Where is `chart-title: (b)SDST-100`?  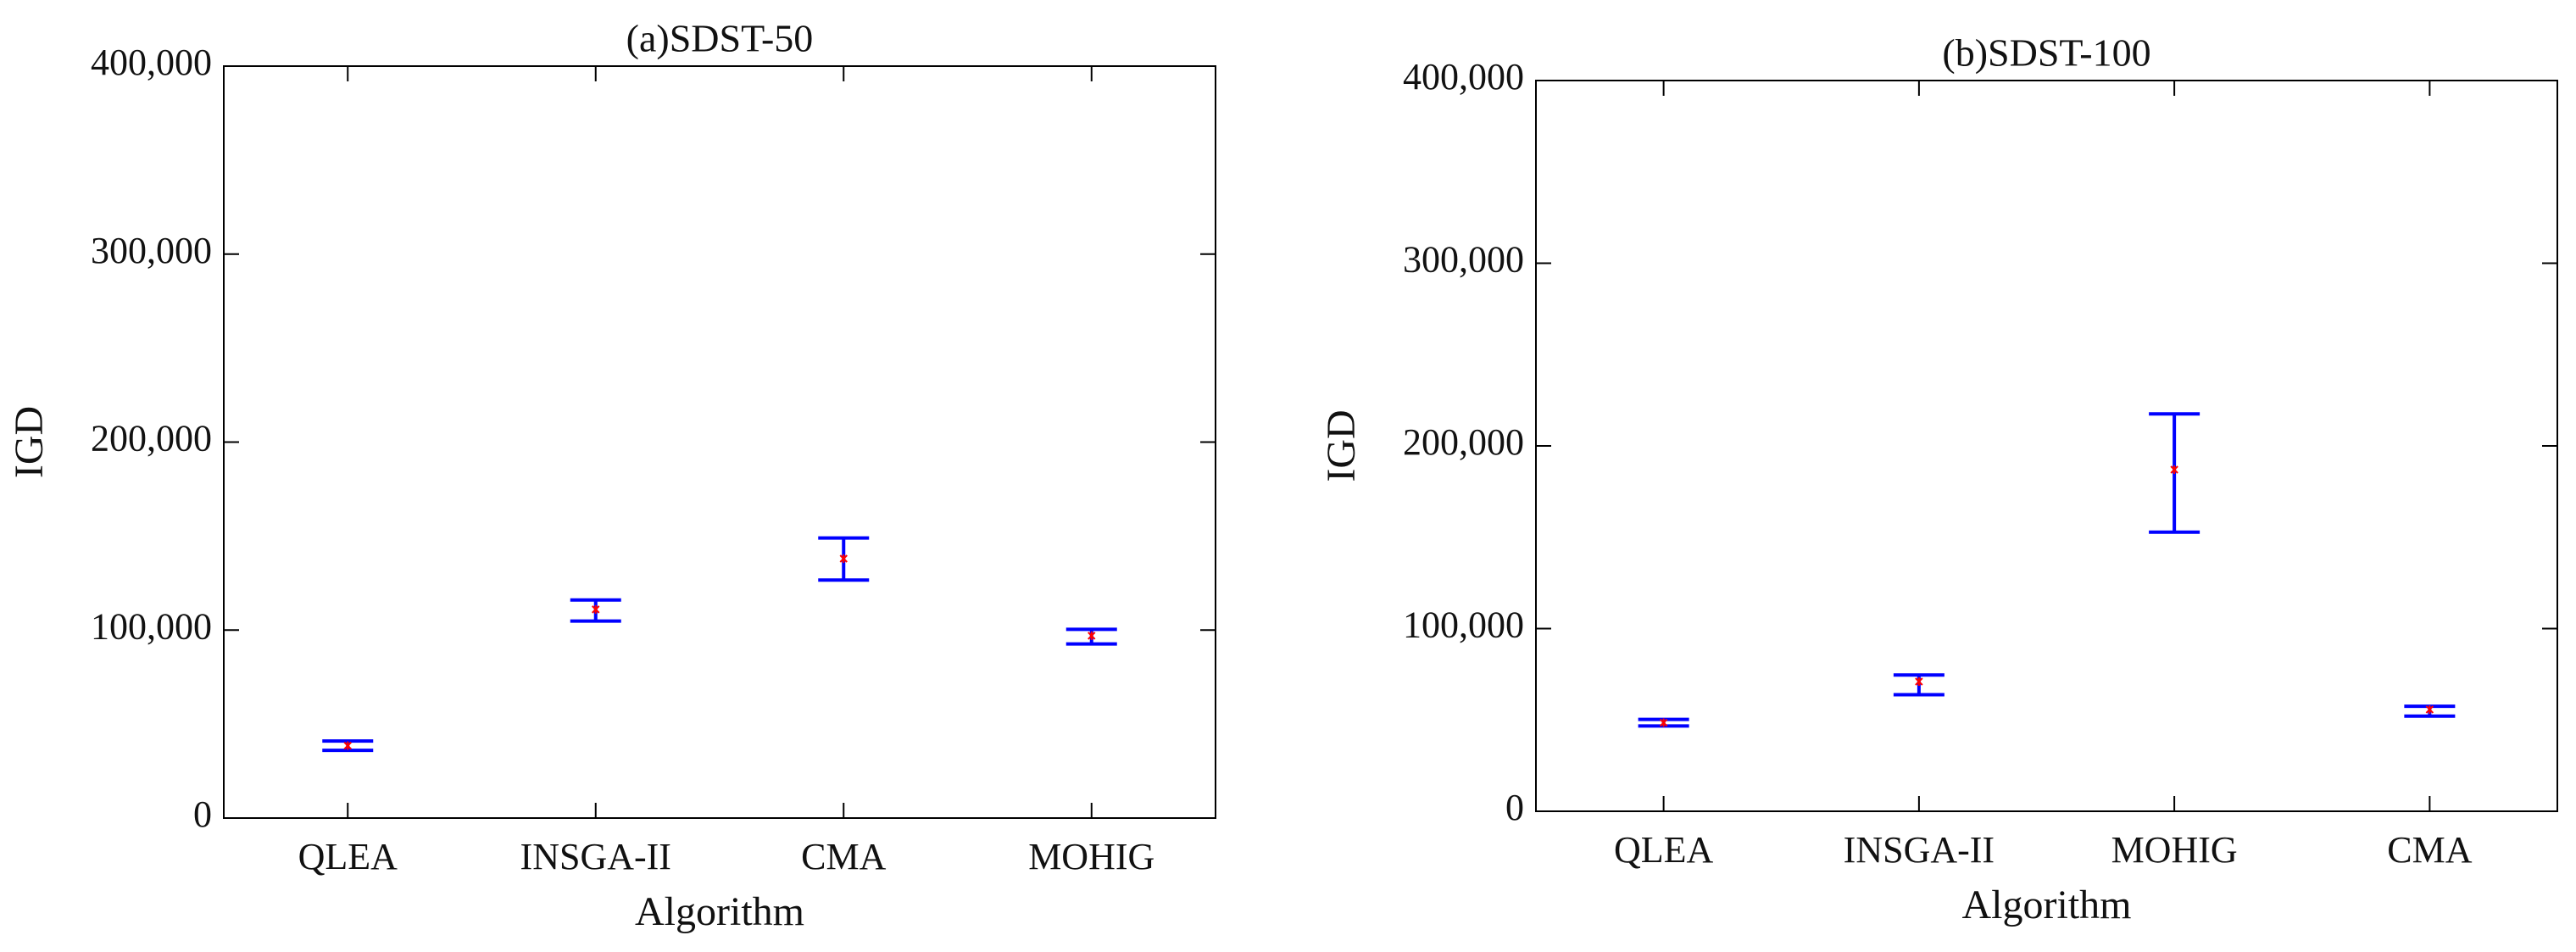
chart-title: (b)SDST-100 is located at coordinates (2046, 53).